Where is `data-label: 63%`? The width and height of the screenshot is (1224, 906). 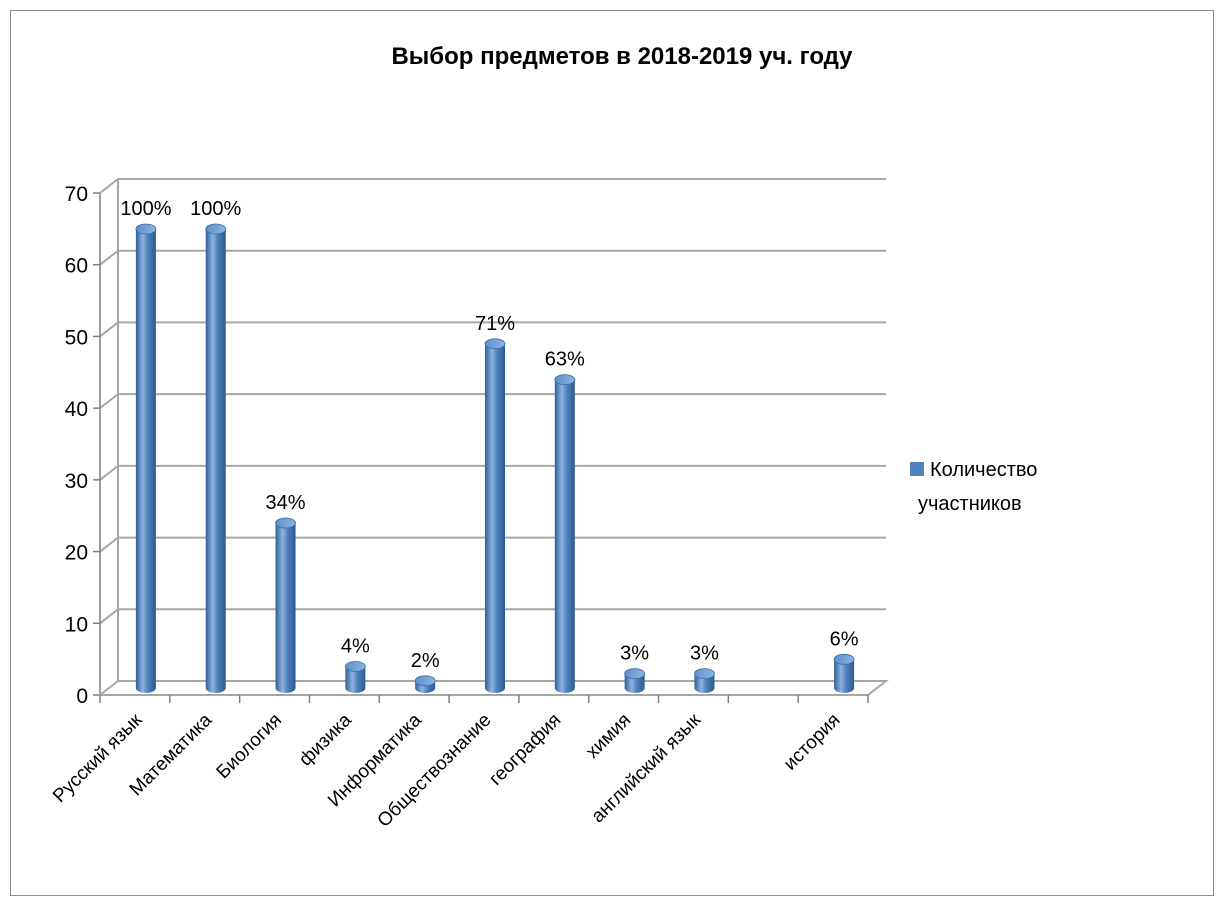
data-label: 63% is located at coordinates (565, 360).